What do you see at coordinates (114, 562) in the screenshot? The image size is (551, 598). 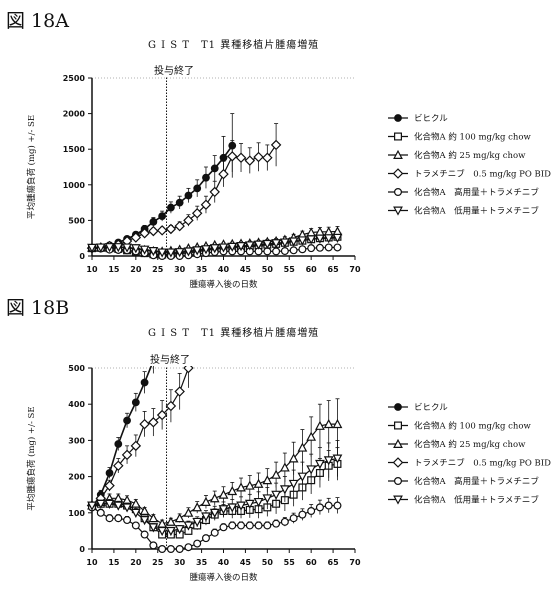 I see `x-tick-label: 15` at bounding box center [114, 562].